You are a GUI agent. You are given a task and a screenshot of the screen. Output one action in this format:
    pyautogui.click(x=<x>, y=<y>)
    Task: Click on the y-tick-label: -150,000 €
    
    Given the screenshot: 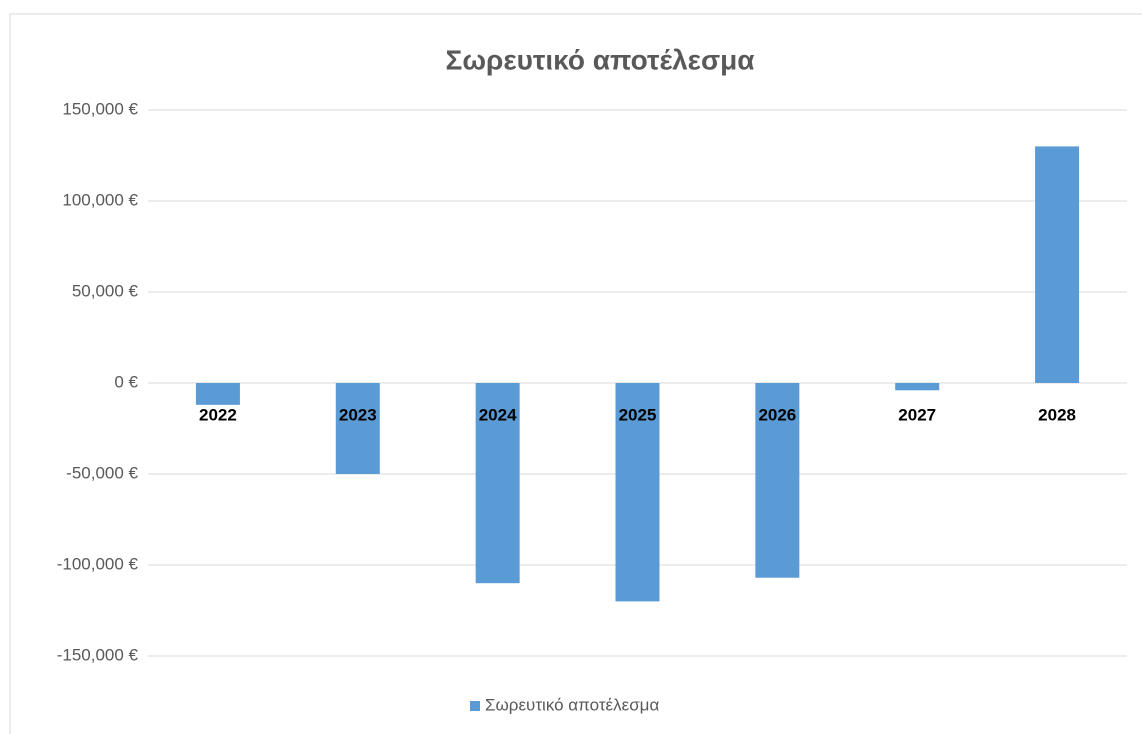 What is the action you would take?
    pyautogui.click(x=98, y=654)
    